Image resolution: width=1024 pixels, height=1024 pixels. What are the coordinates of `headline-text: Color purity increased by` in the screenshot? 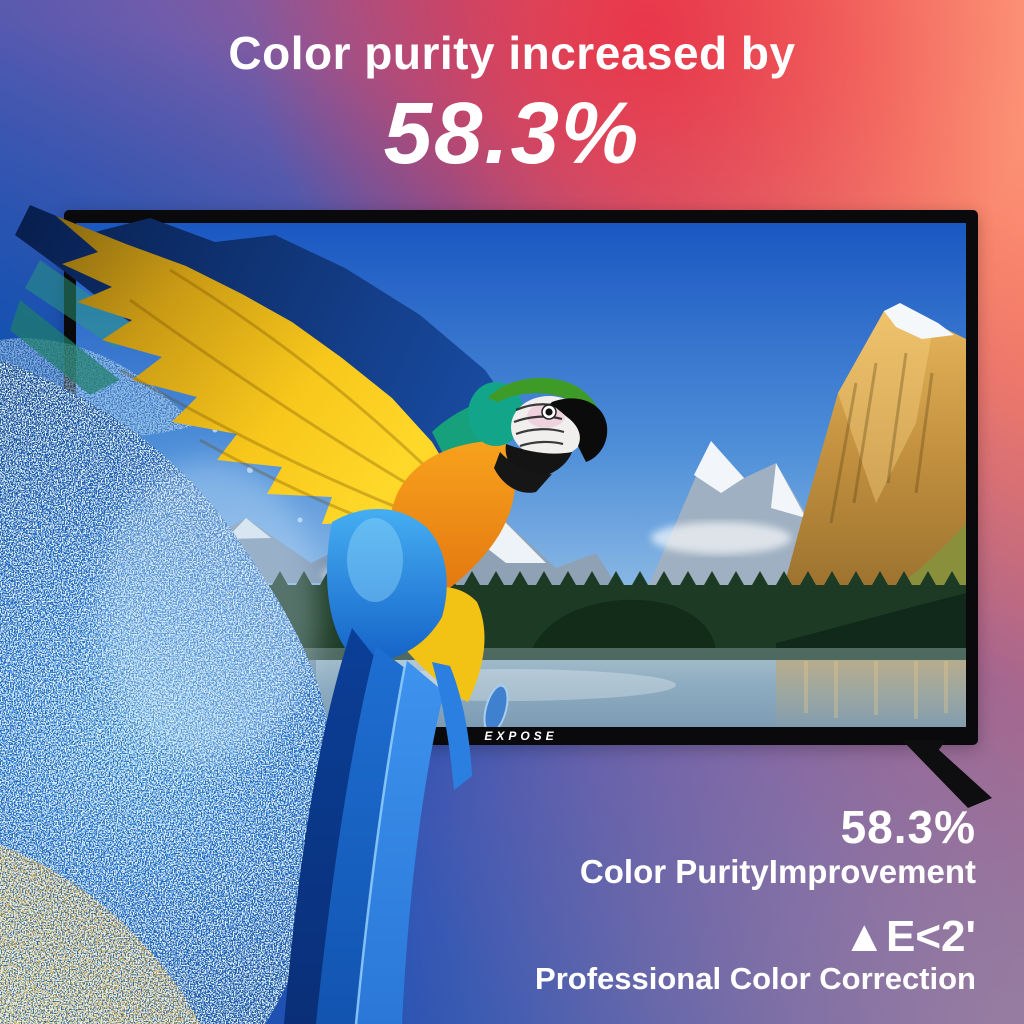 It's located at (512, 53).